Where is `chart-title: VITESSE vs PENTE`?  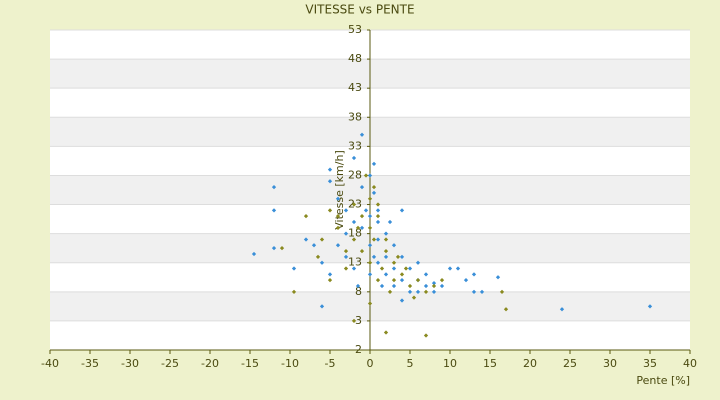
chart-title: VITESSE vs PENTE is located at coordinates (359, 10).